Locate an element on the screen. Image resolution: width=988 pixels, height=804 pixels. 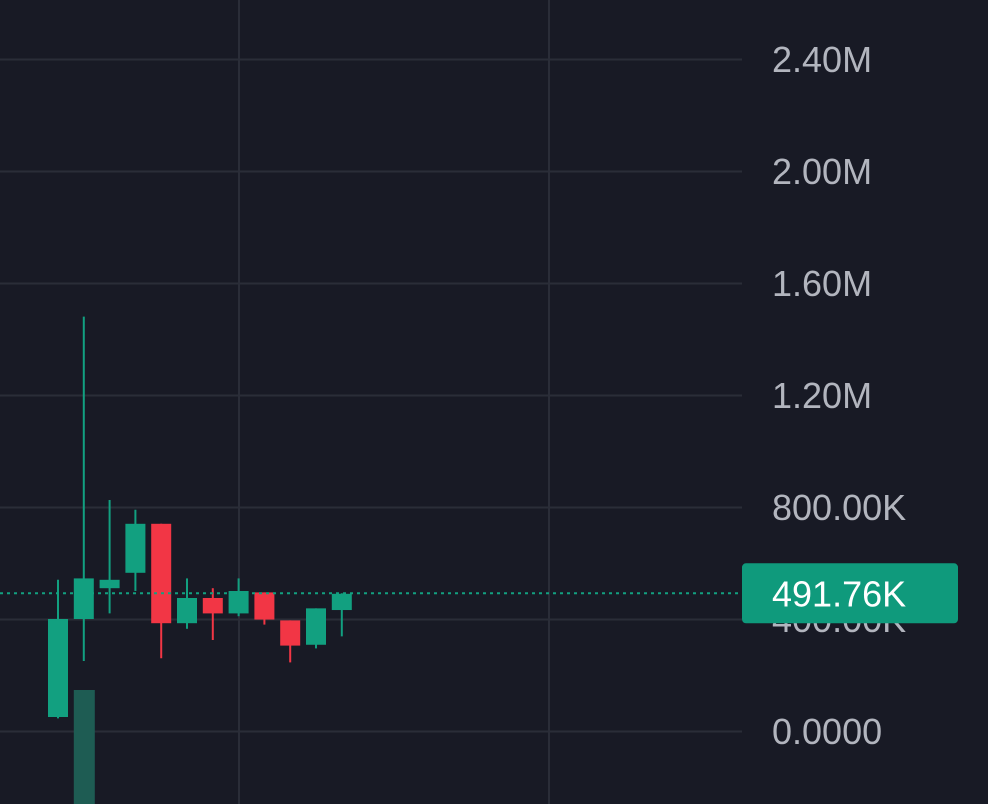
volume-bars is located at coordinates (84, 747).